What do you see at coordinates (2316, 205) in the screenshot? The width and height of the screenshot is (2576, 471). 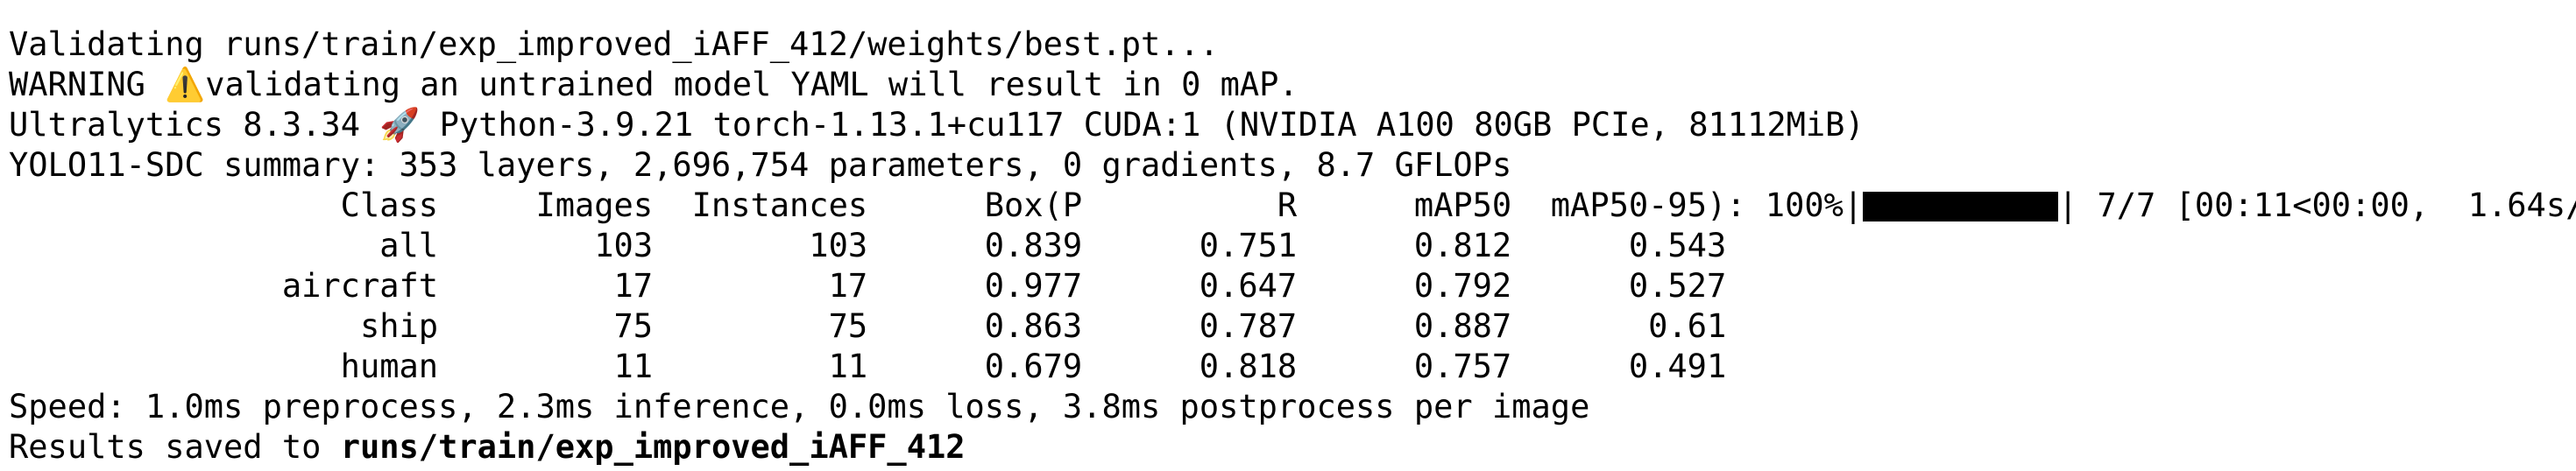 I see `progress-suffix: | 7/7 [00:11<00:00, 1.64s/` at bounding box center [2316, 205].